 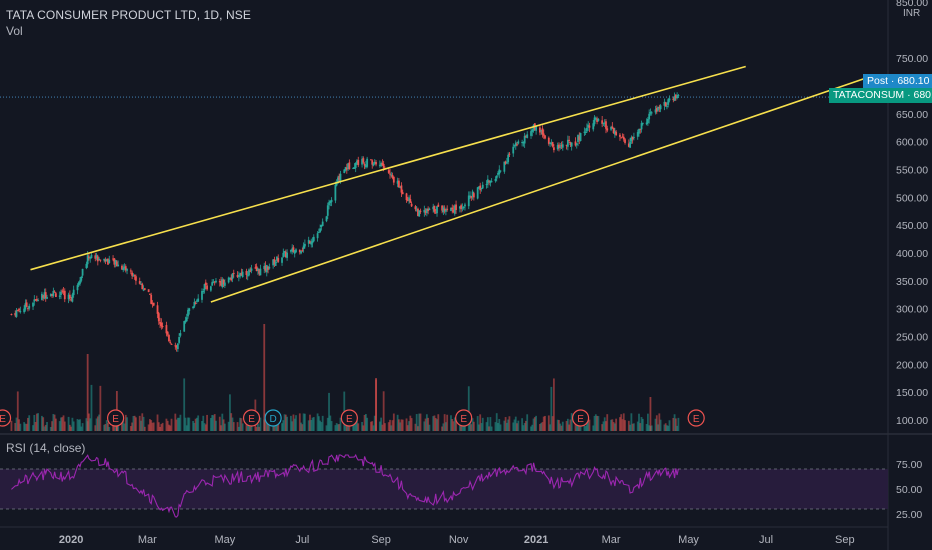 What do you see at coordinates (46, 448) in the screenshot?
I see `rsi-label: RSI (14, close)` at bounding box center [46, 448].